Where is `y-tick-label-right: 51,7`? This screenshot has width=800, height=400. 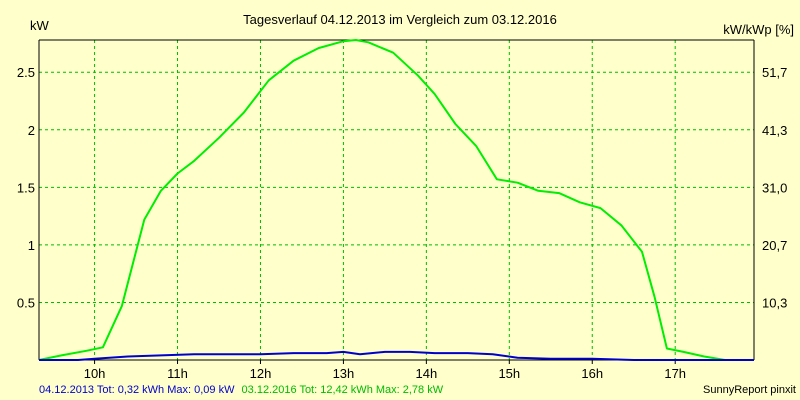
y-tick-label-right: 51,7 is located at coordinates (774, 72).